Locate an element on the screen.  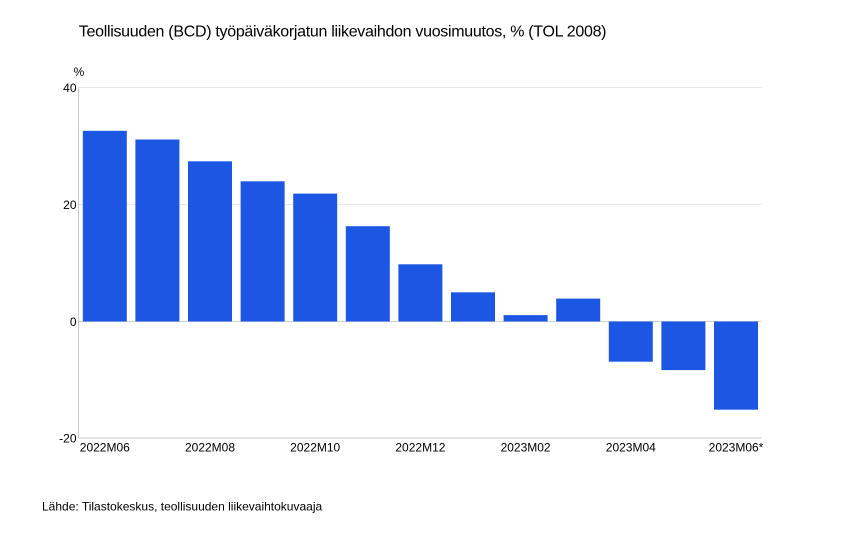
svg-text: 2022M10 is located at coordinates (315, 448).